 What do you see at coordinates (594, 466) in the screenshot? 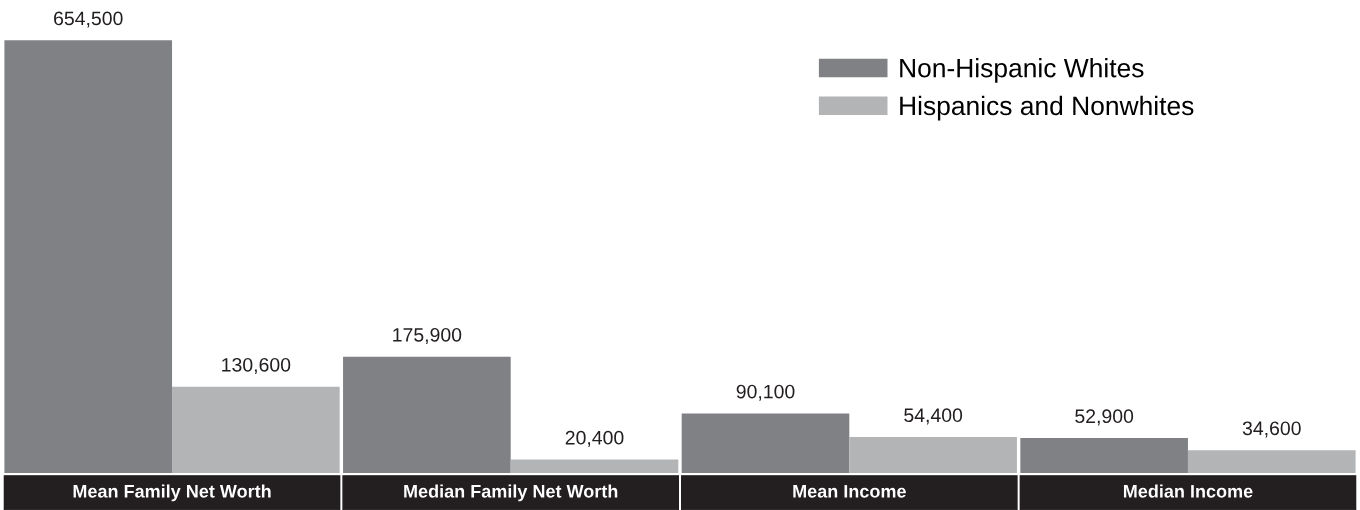
I see `bar` at bounding box center [594, 466].